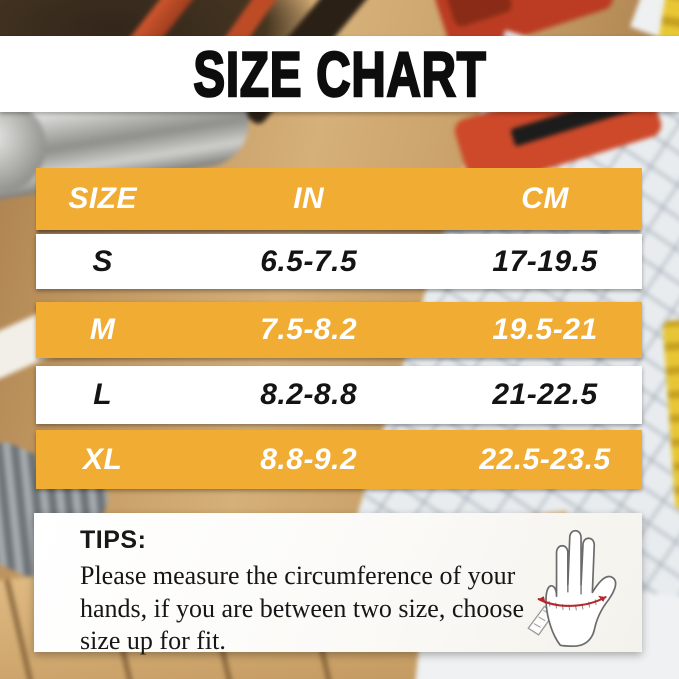 The height and width of the screenshot is (679, 679). Describe the element at coordinates (309, 329) in the screenshot. I see `inches-value: 7.5-8.2` at that location.